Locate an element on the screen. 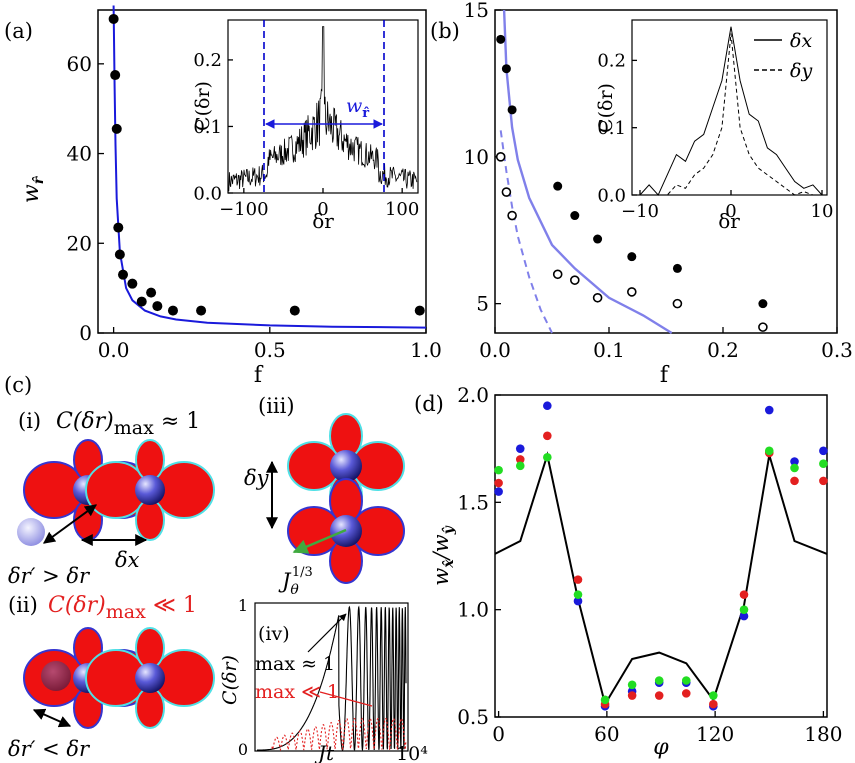 The width and height of the screenshot is (855, 763). nucleus is located at coordinates (150, 678).